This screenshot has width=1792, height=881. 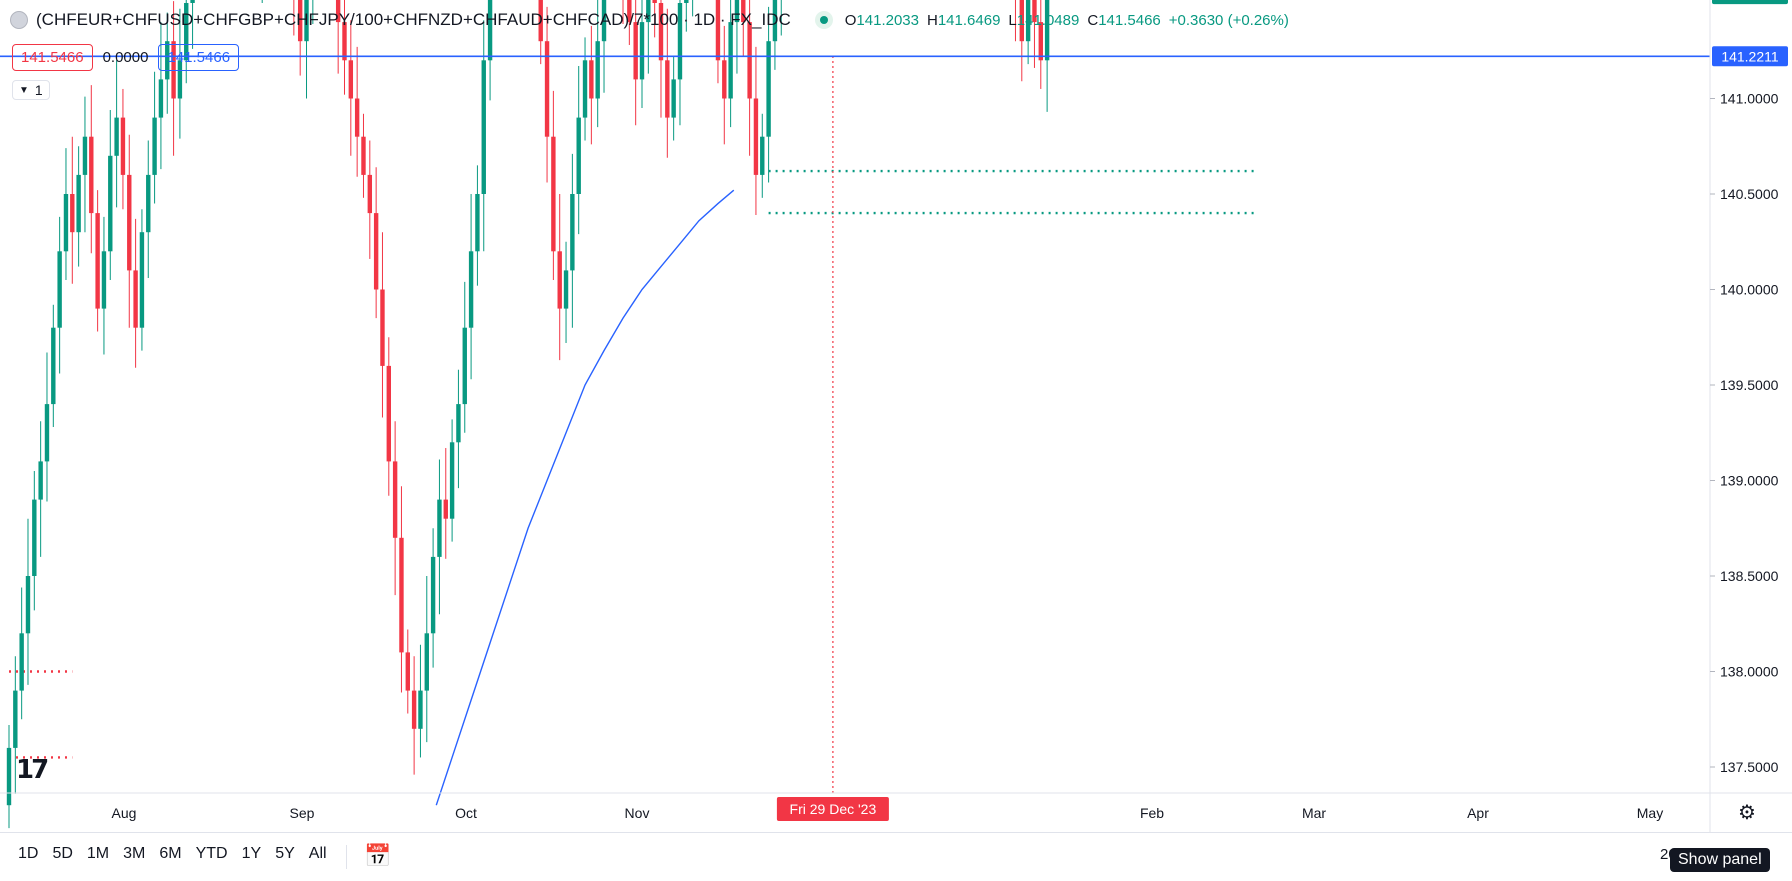 What do you see at coordinates (211, 853) in the screenshot?
I see `timeframe-ytd: YTD` at bounding box center [211, 853].